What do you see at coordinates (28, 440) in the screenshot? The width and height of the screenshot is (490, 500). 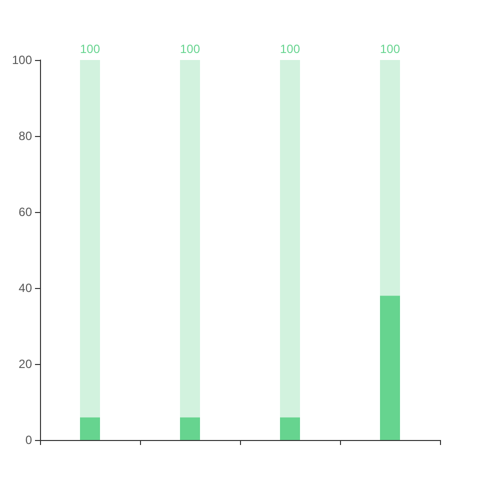 I see `y-tick-label: 0` at bounding box center [28, 440].